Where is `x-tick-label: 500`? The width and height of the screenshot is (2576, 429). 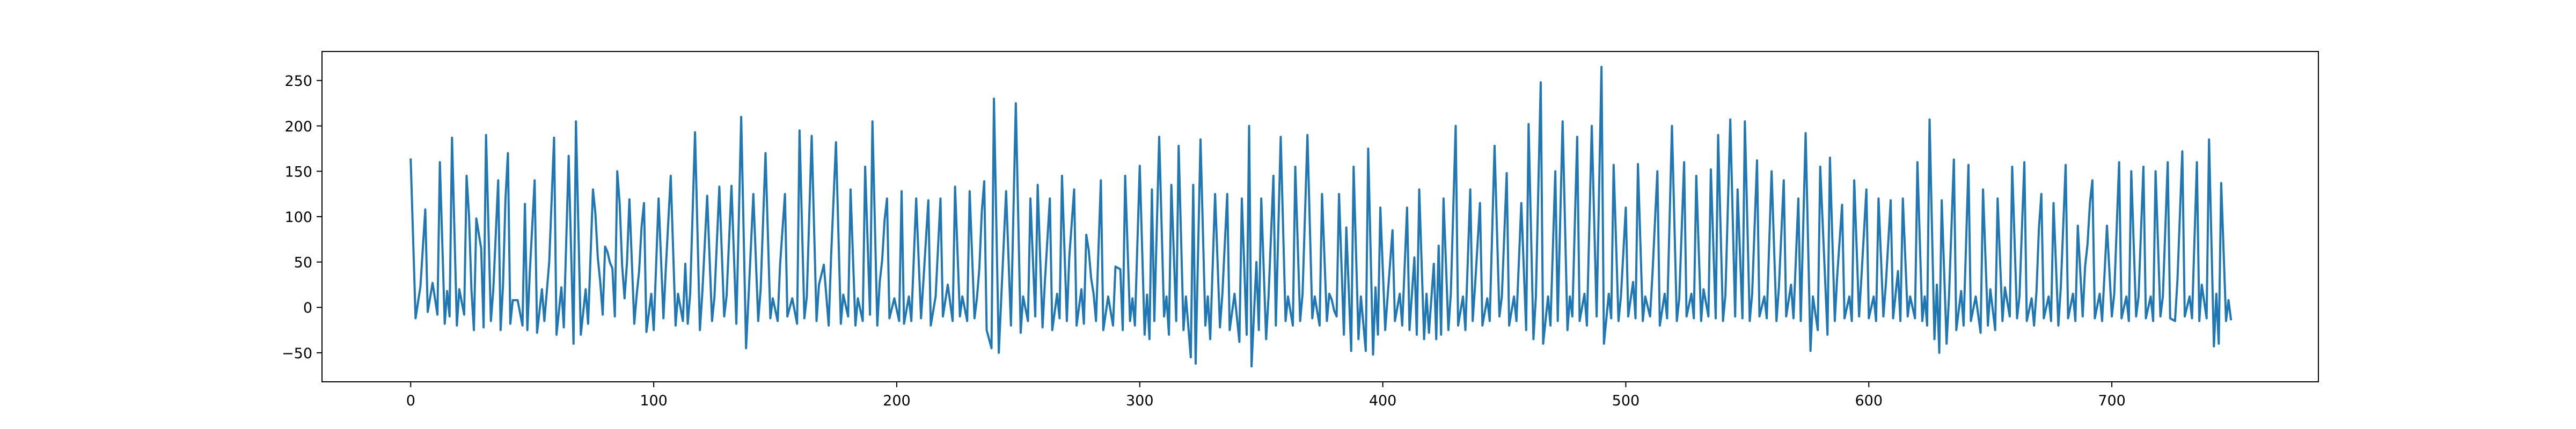 x-tick-label: 500 is located at coordinates (1626, 401).